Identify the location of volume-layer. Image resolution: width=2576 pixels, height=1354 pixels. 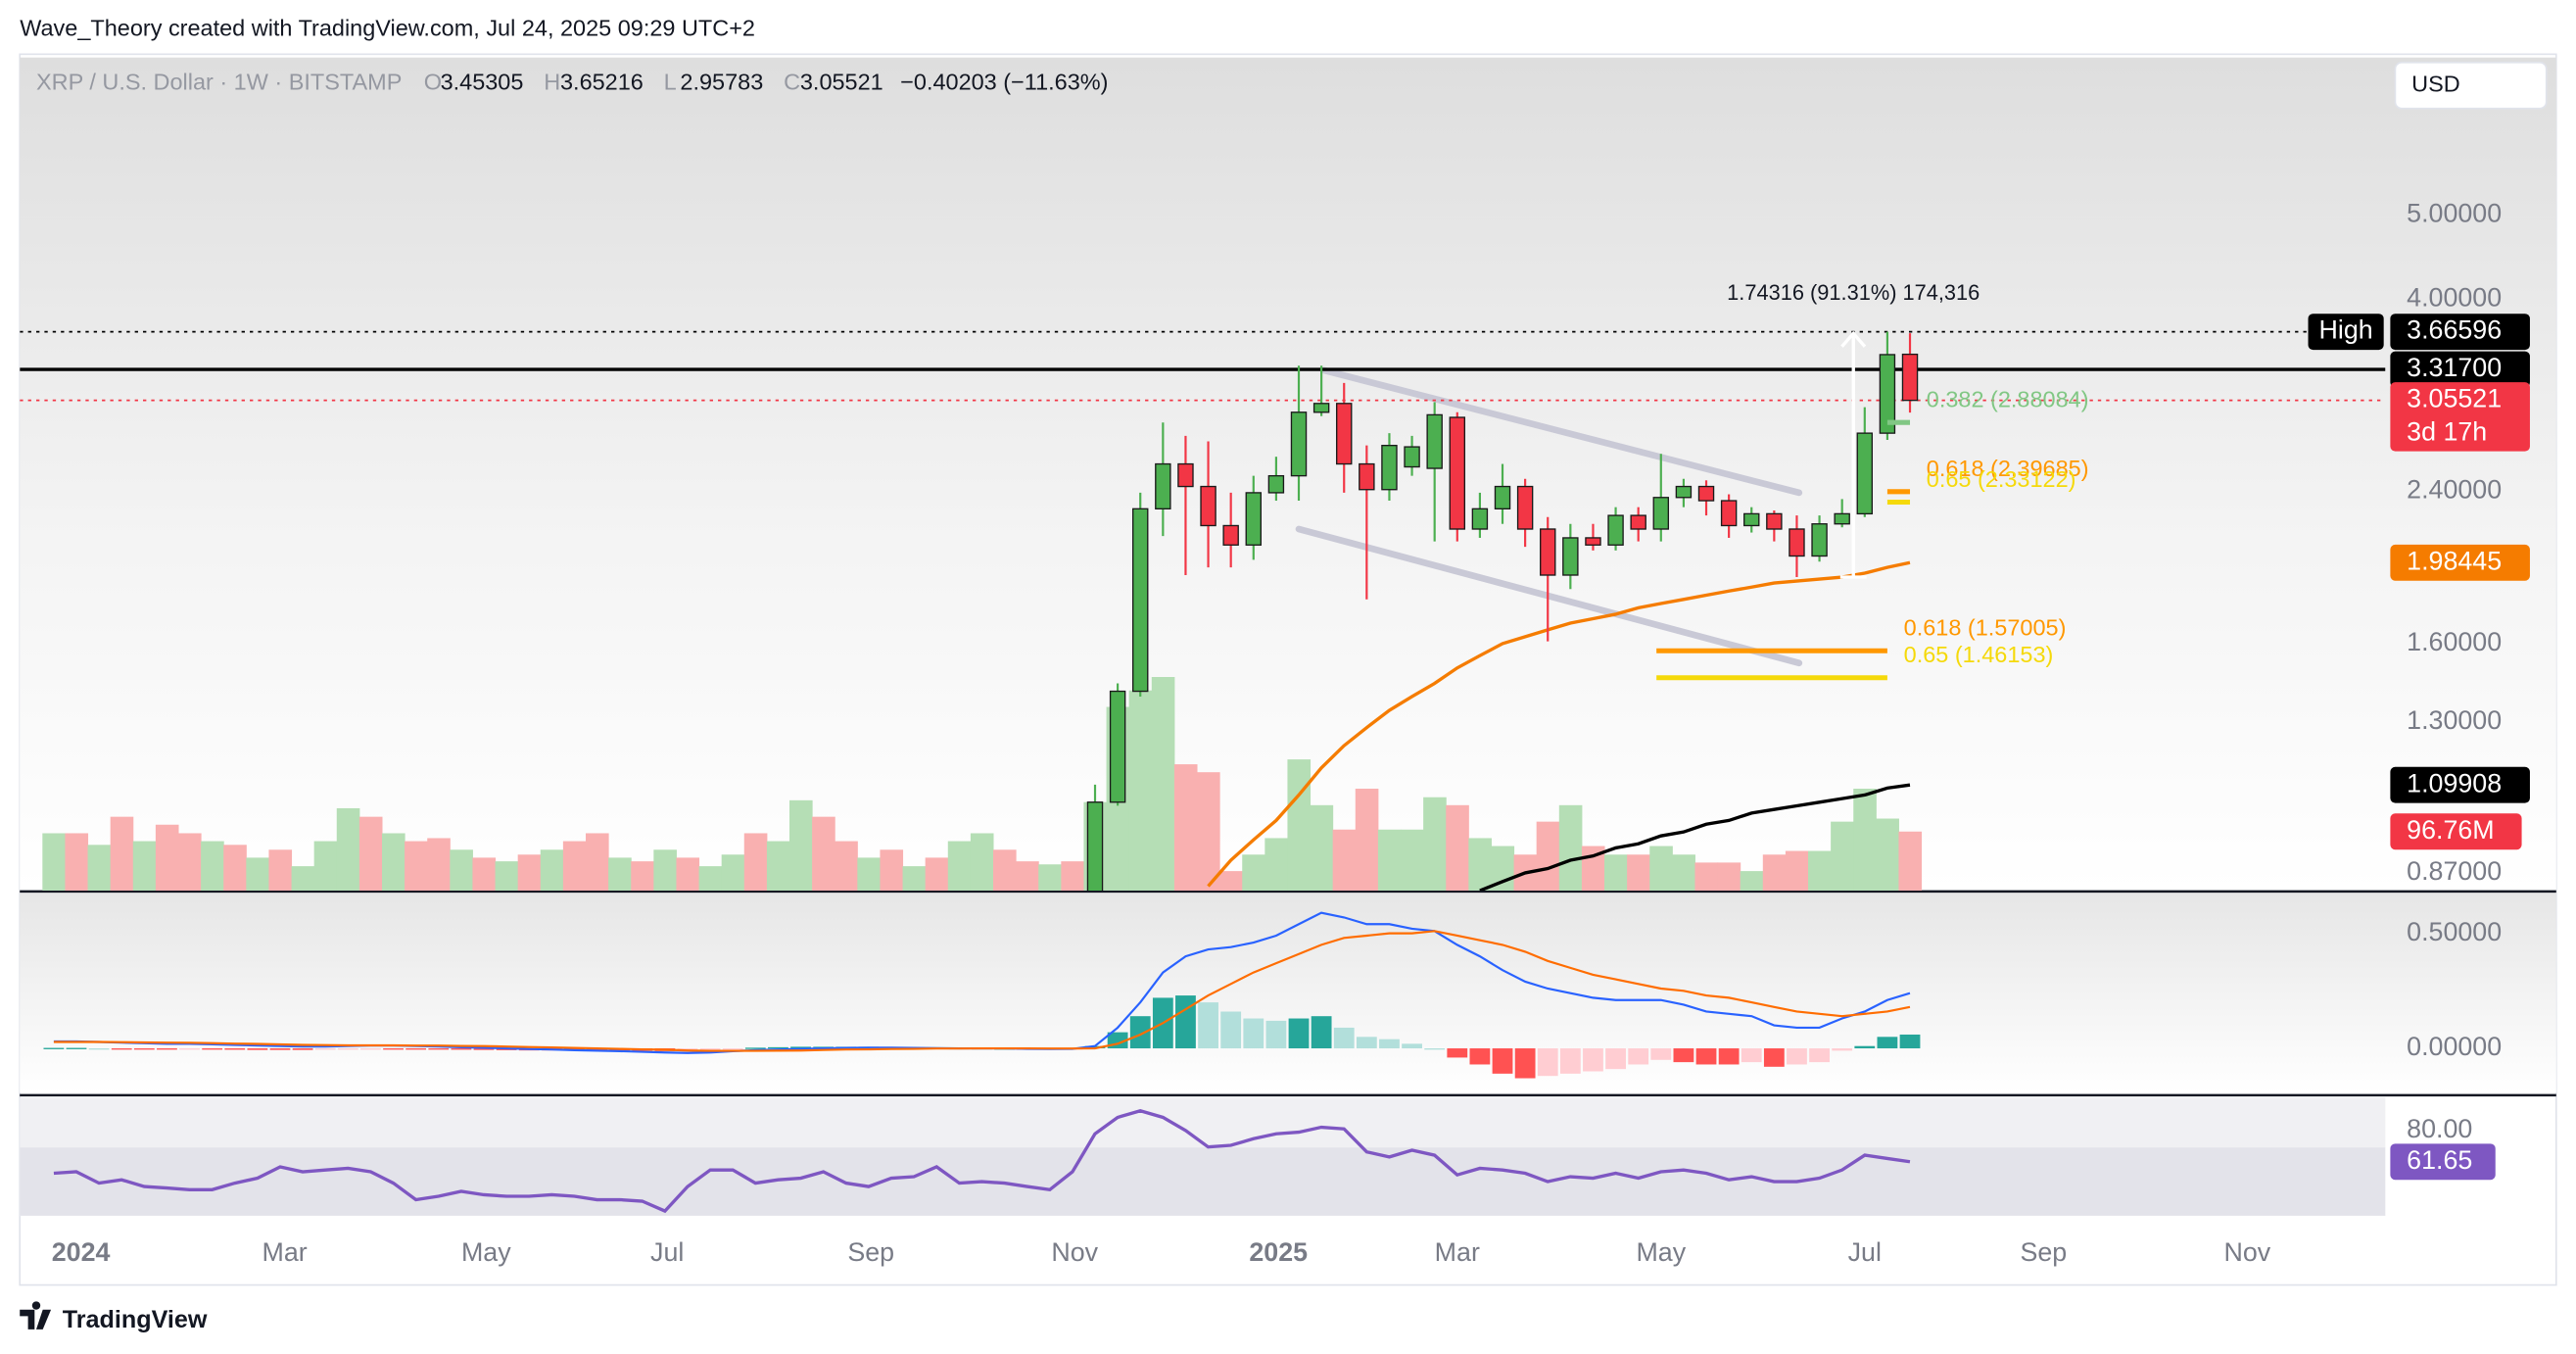
(982, 784).